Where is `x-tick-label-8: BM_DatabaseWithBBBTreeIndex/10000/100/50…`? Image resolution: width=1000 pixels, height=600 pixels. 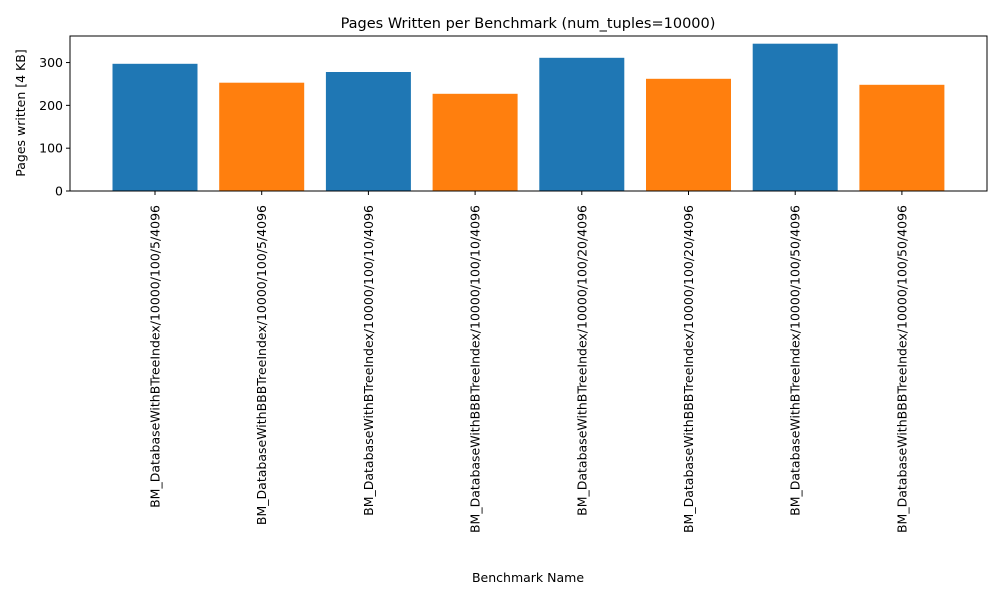
x-tick-label-8: BM_DatabaseWithBBBTreeIndex/10000/100/50… is located at coordinates (901, 369).